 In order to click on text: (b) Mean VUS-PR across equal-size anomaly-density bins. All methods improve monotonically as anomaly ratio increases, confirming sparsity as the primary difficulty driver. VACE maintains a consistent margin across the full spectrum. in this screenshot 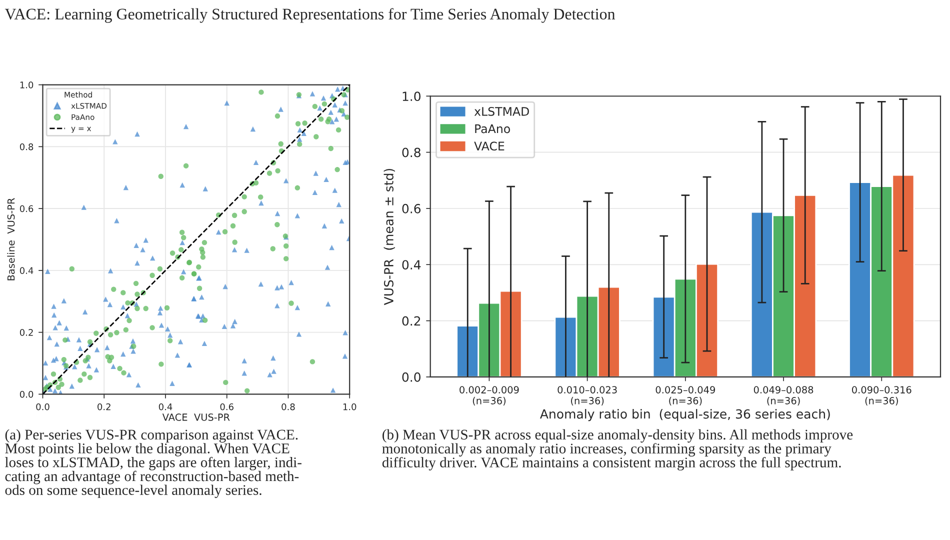, I will do `click(617, 449)`.